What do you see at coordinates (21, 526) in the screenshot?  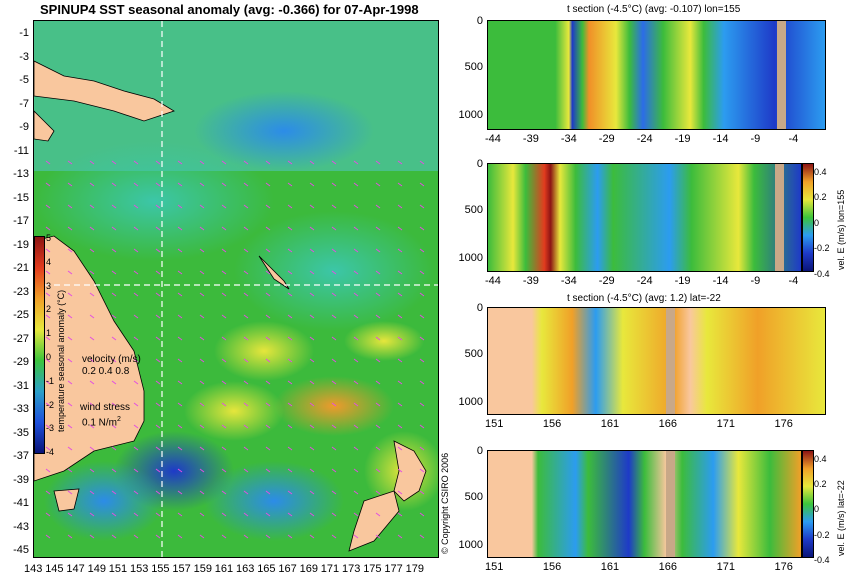 I see `map-y-tick: -43` at bounding box center [21, 526].